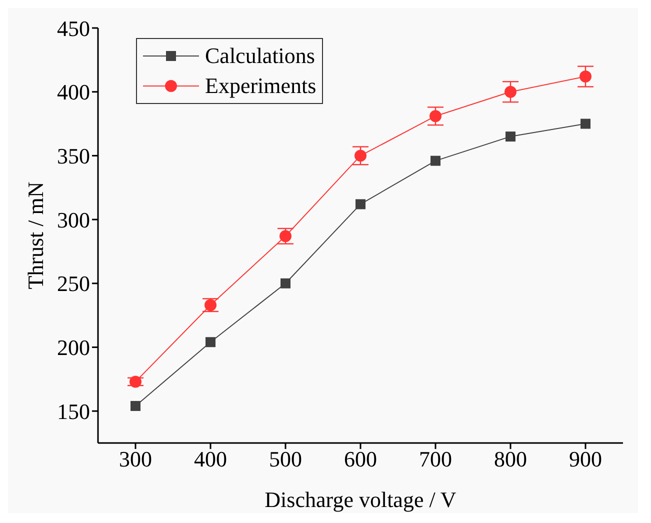 Image resolution: width=651 pixels, height=523 pixels. Describe the element at coordinates (360, 459) in the screenshot. I see `x-tick-label: 600` at that location.